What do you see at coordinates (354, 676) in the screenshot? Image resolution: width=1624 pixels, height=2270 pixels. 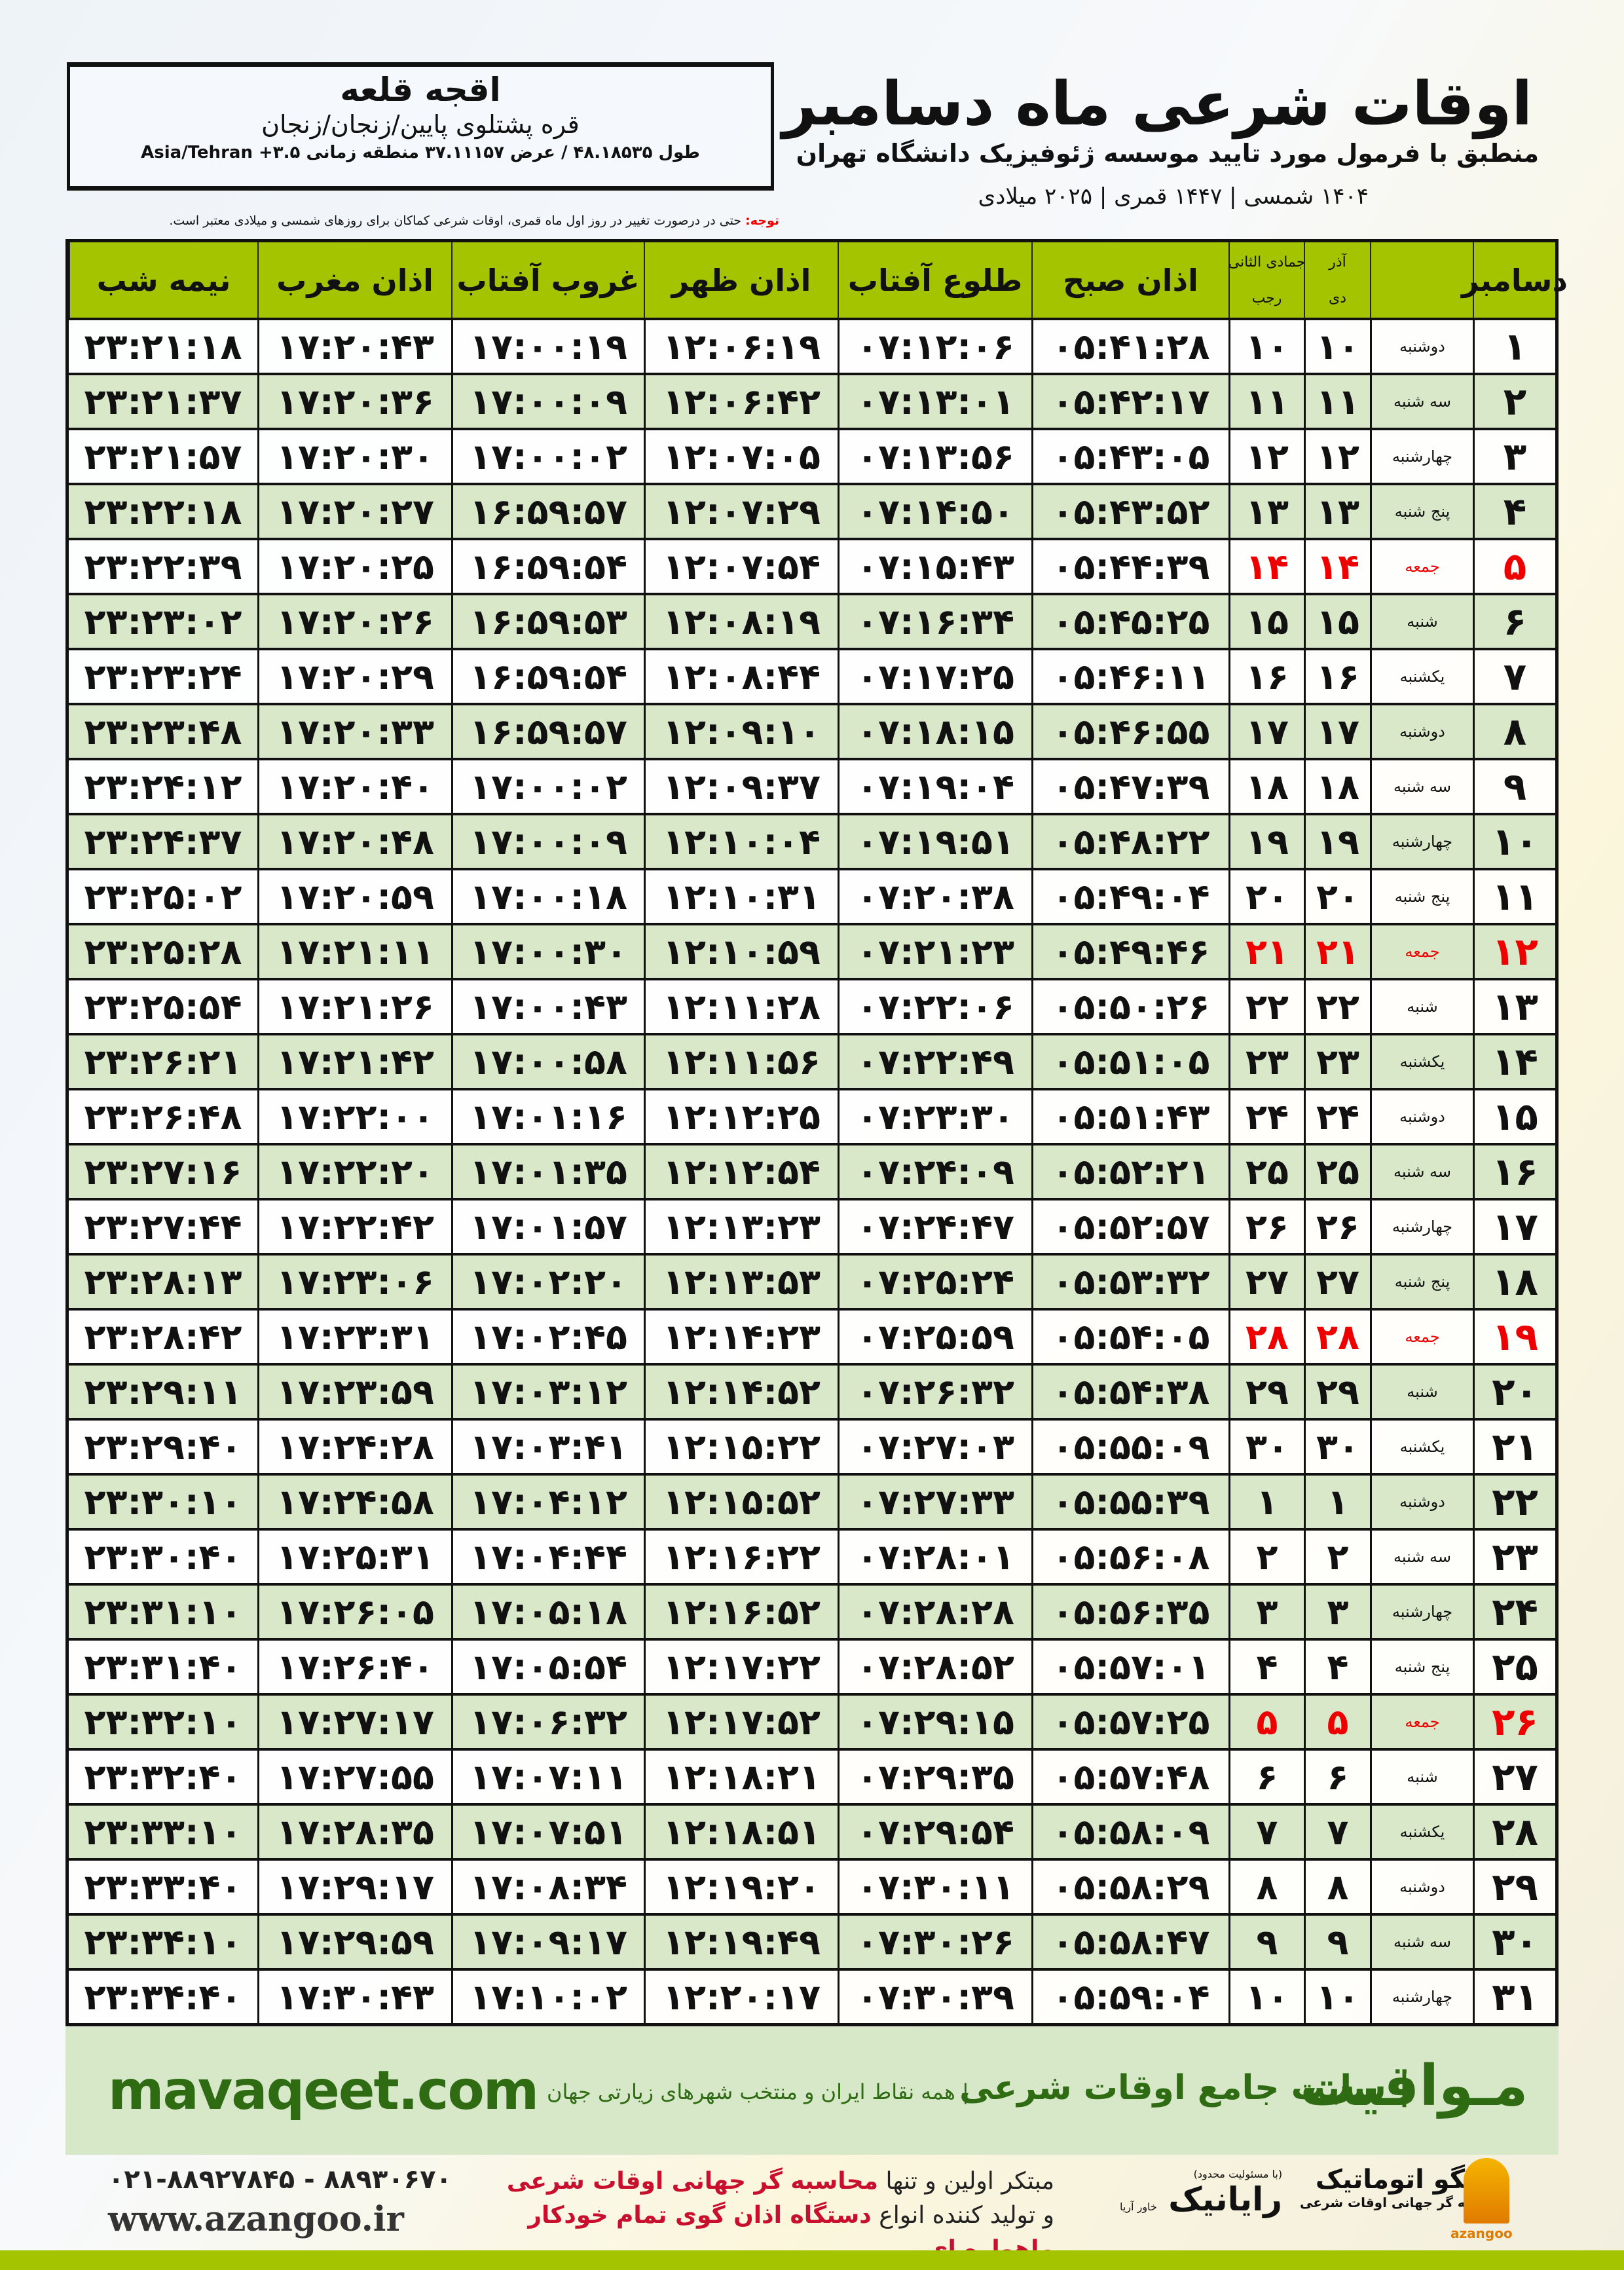 I see `cell-maghrib: ۱۷:۲۰:۲۹` at bounding box center [354, 676].